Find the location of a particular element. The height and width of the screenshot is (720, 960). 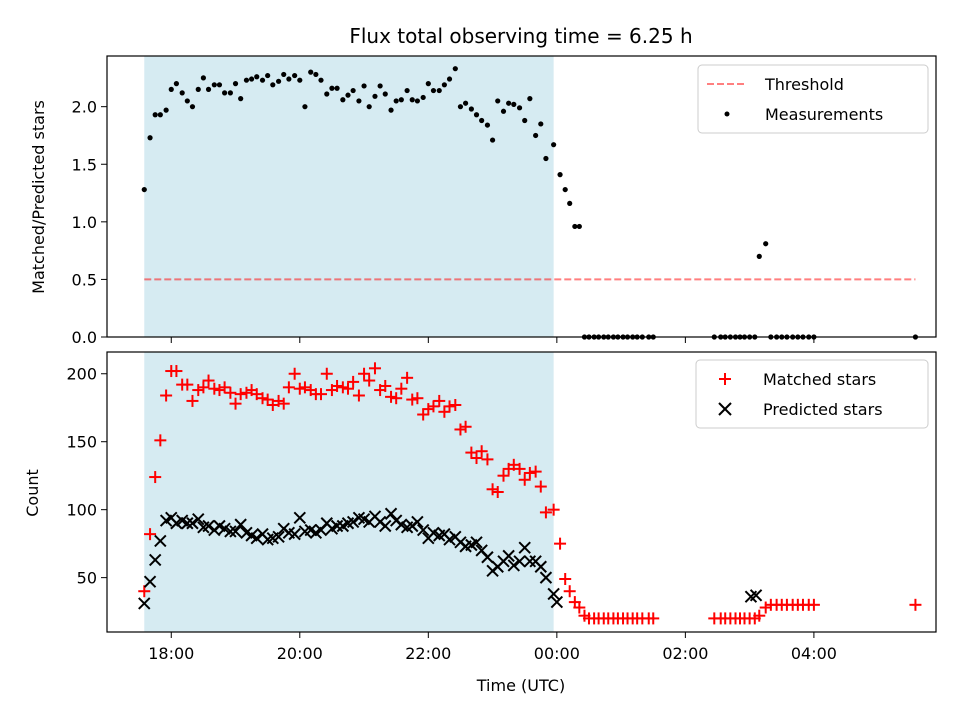

ratio-x-ticks is located at coordinates (492, 340).